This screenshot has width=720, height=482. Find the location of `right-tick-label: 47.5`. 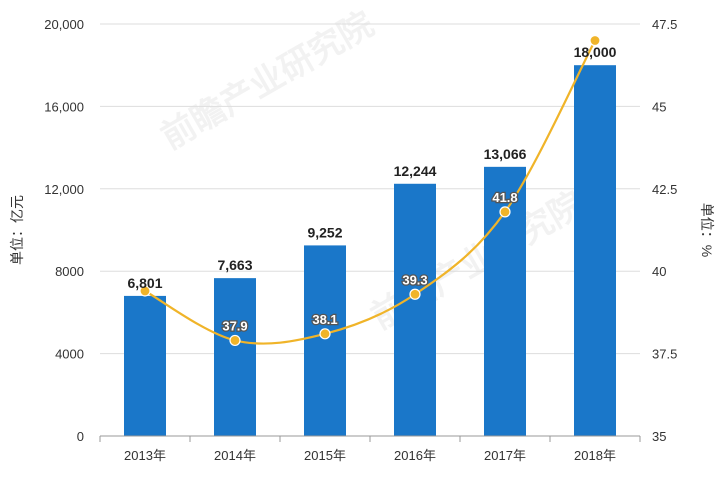

right-tick-label: 47.5 is located at coordinates (664, 24).